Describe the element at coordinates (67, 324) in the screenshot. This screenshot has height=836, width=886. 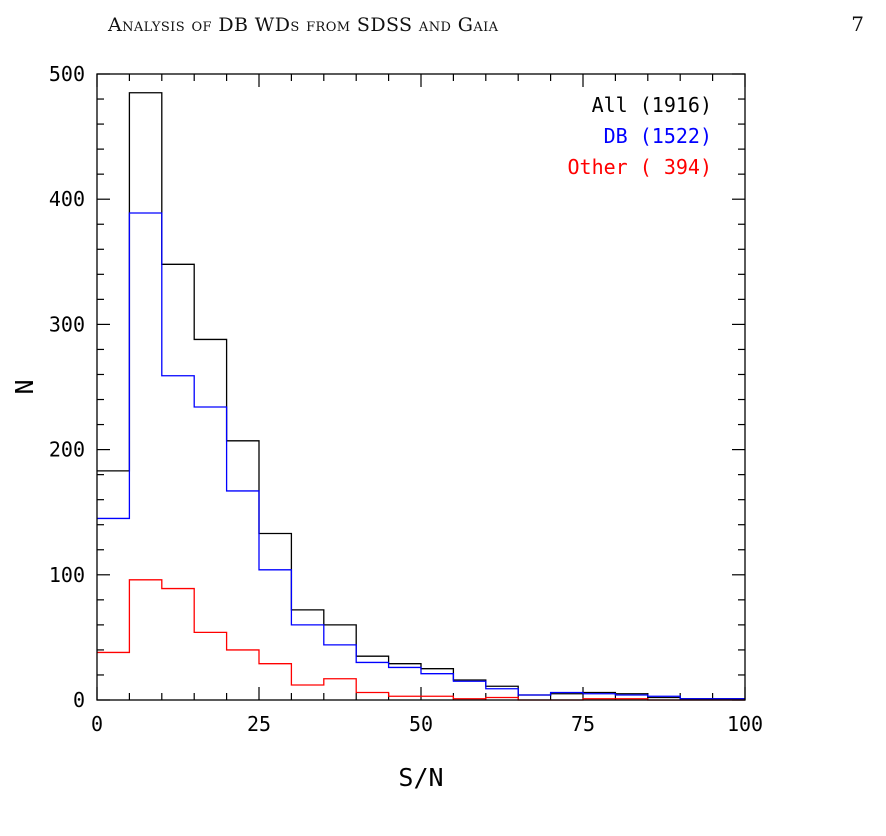
I see `y-tick-label: 300` at that location.